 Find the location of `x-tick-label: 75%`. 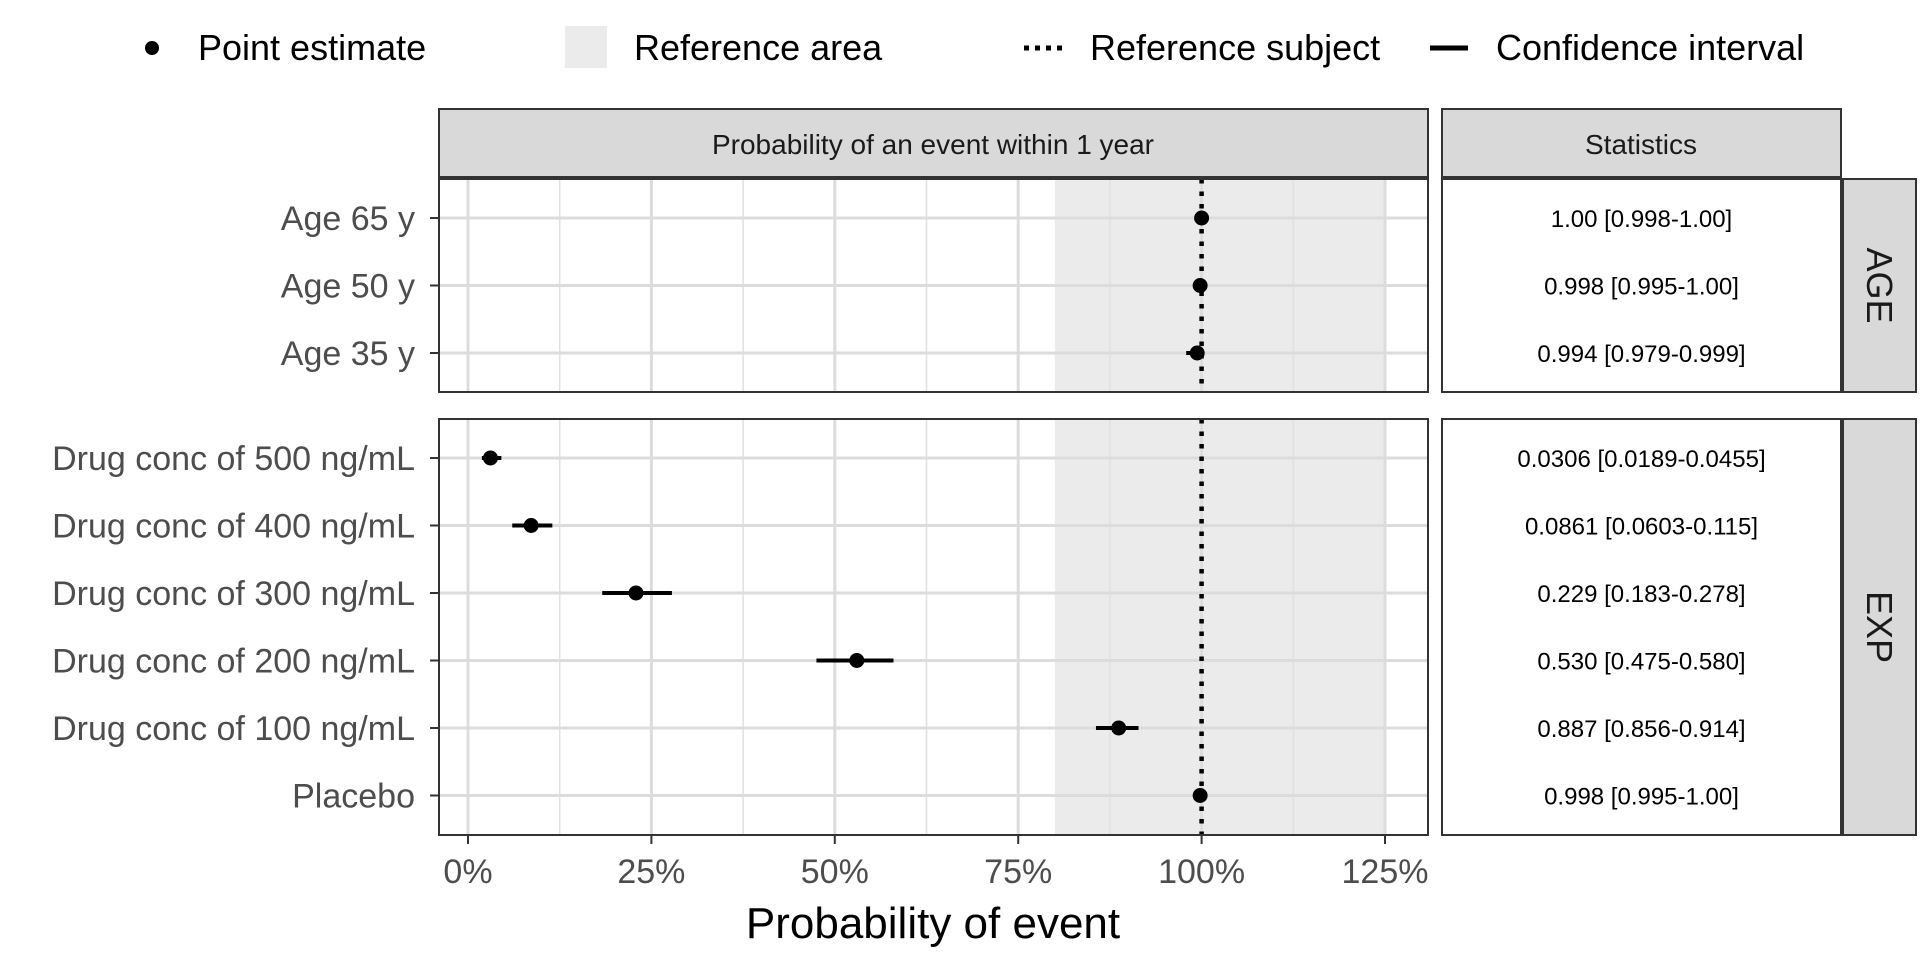

x-tick-label: 75% is located at coordinates (1018, 872).